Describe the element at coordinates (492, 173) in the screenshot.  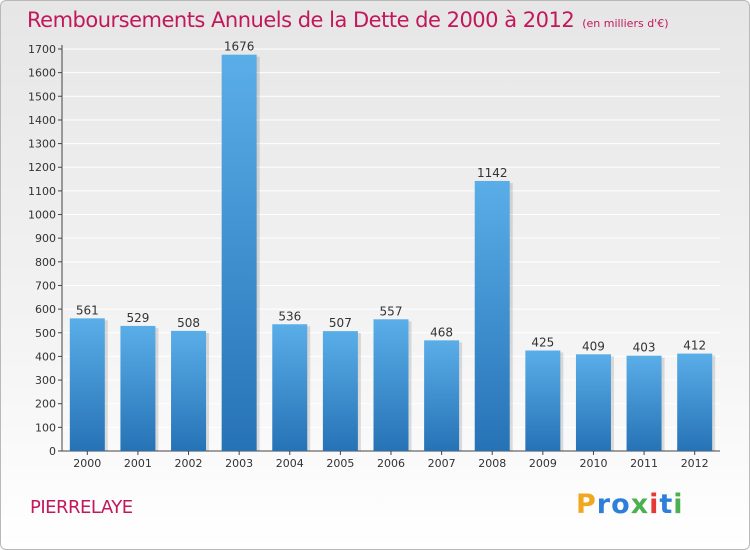
I see `bar-value-label: 1142` at that location.